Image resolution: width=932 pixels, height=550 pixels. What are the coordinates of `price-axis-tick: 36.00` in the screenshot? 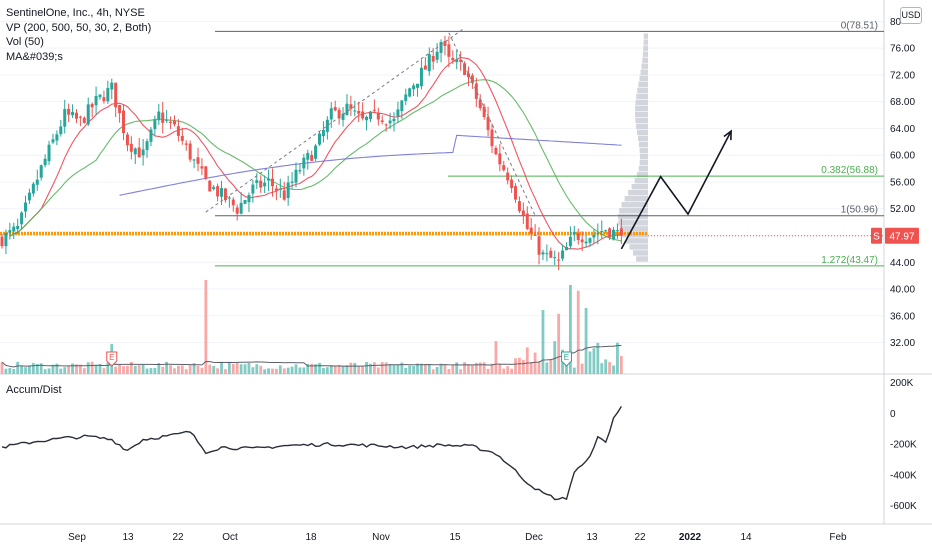 It's located at (902, 316).